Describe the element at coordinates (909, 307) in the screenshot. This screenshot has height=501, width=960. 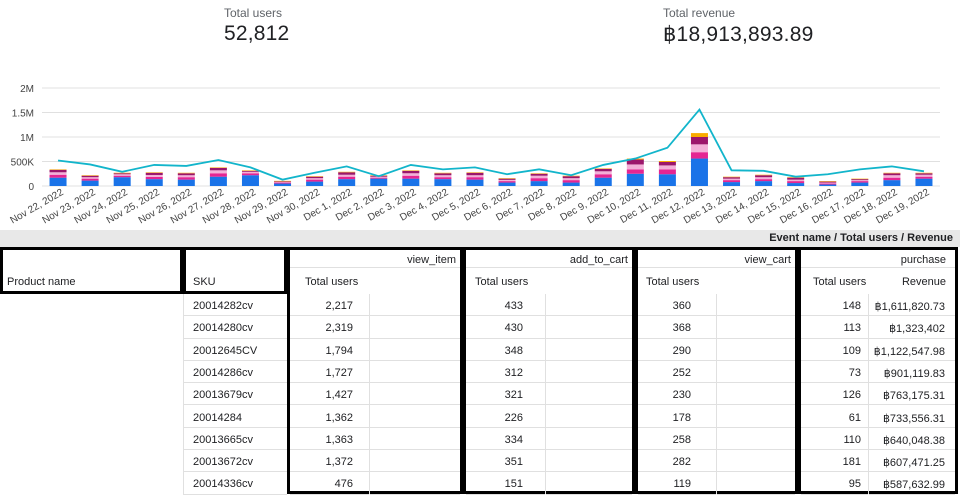
I see `revenue-cell: ฿1,611,820.73` at that location.